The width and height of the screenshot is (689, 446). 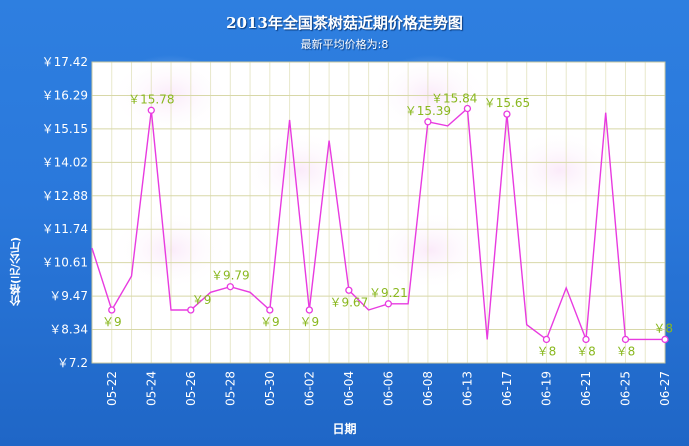 I want to click on x-tick-label: 06-25, so click(x=625, y=388).